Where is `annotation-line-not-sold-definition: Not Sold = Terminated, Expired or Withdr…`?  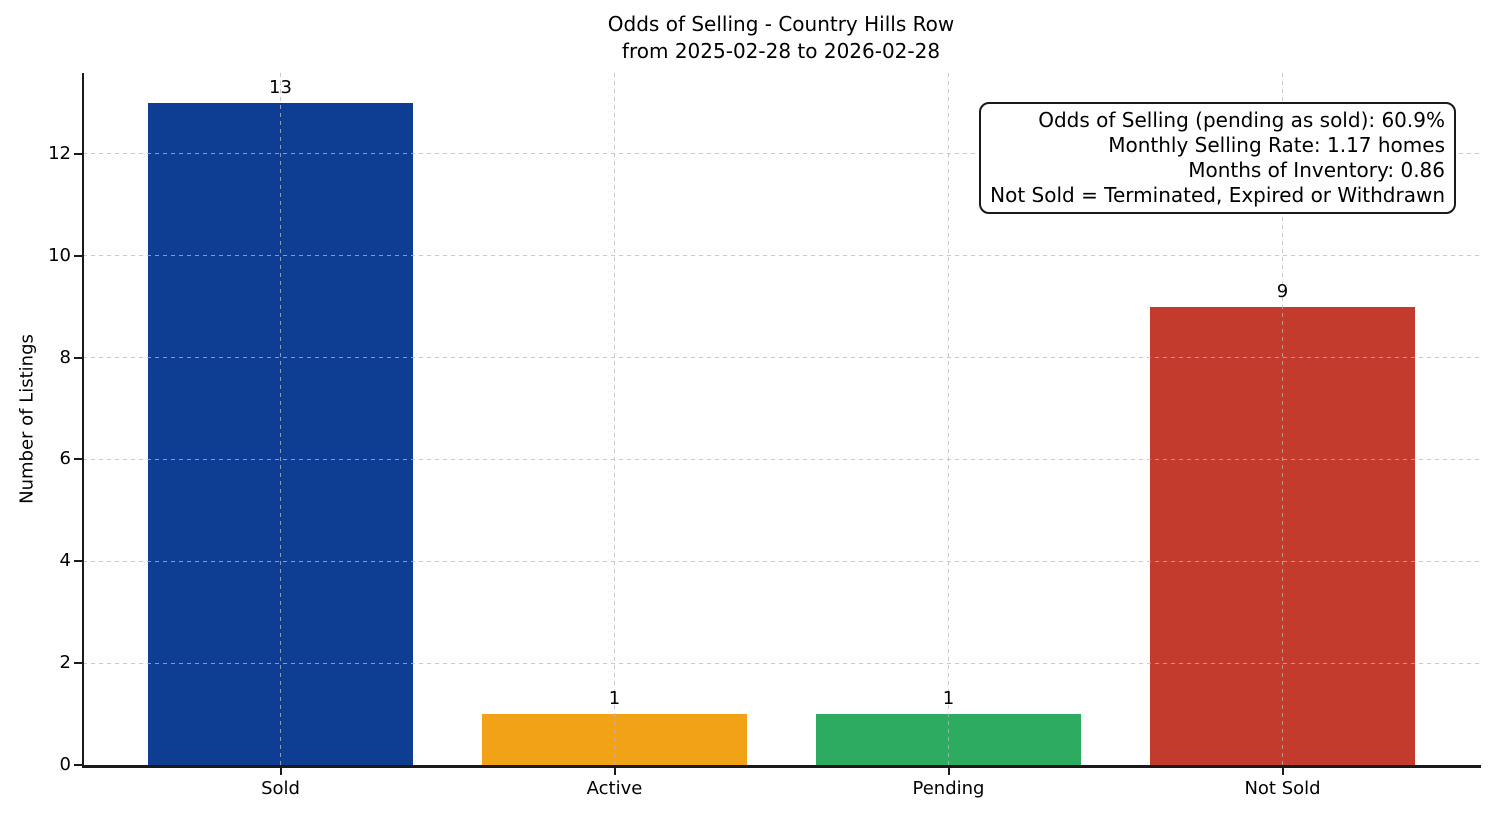 annotation-line-not-sold-definition: Not Sold = Terminated, Expired or Withdr… is located at coordinates (1217, 195).